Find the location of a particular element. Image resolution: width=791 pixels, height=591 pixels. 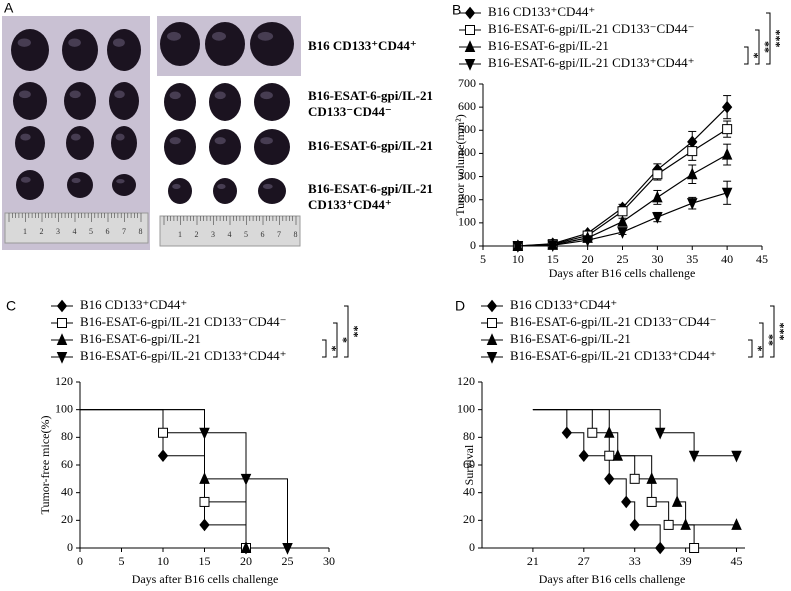

panel-label: B is located at coordinates (456, 10).